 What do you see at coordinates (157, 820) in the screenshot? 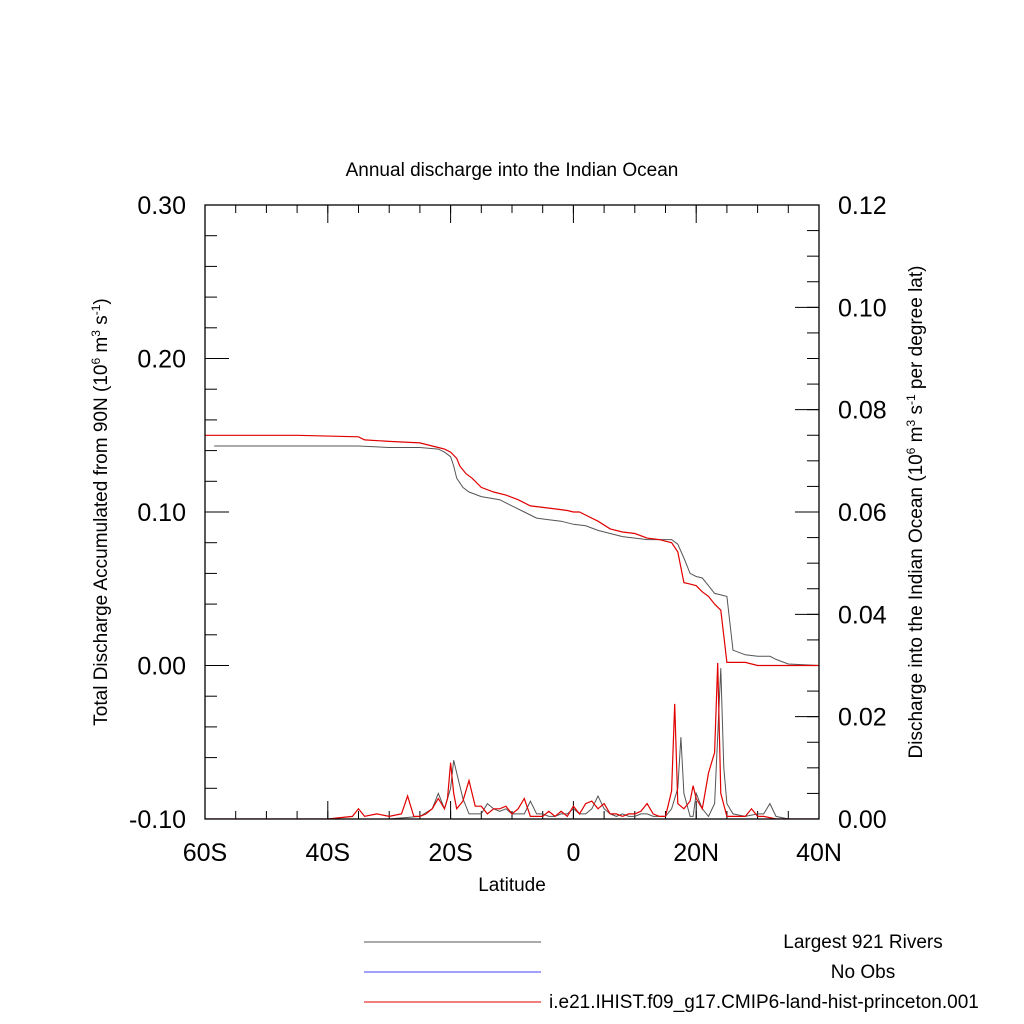
I see `y-left-tick-label: -0.10` at bounding box center [157, 820].